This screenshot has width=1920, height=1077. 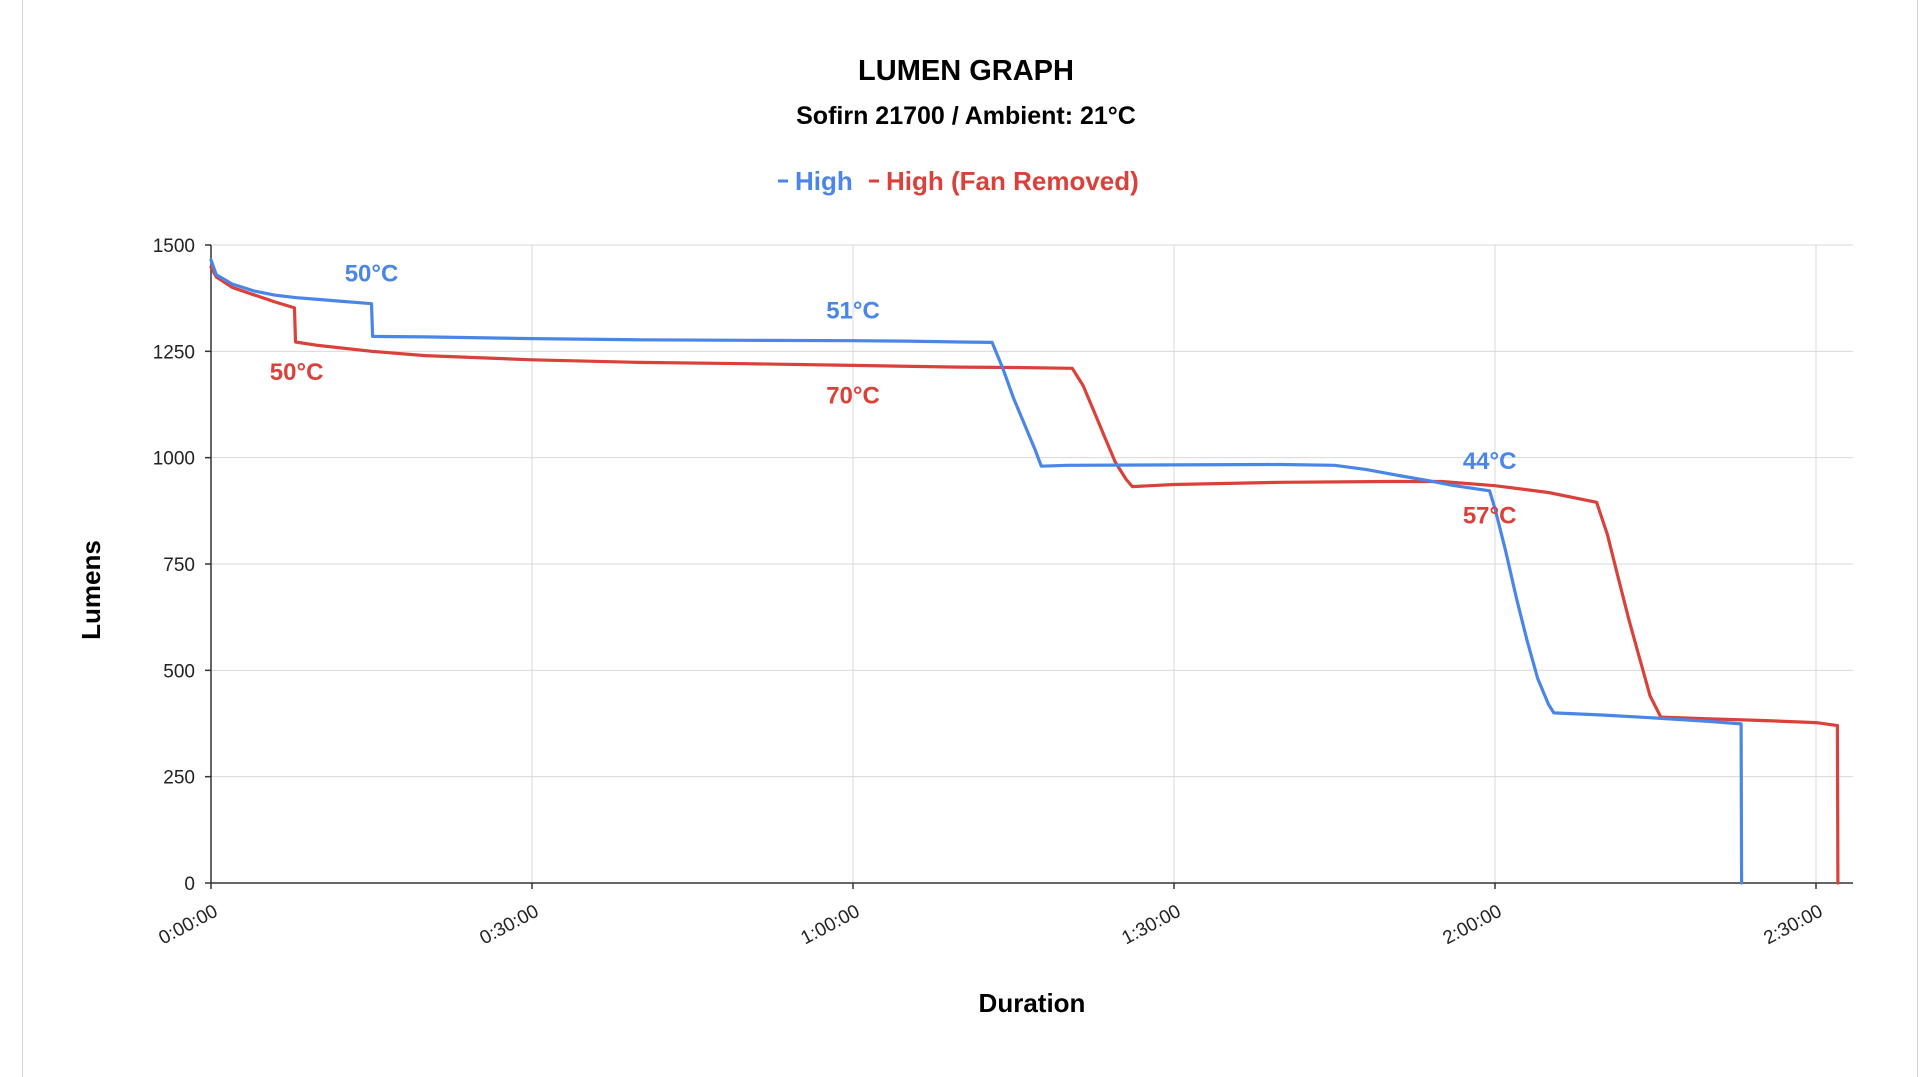 I want to click on y-tick-label: 1250, so click(x=174, y=352).